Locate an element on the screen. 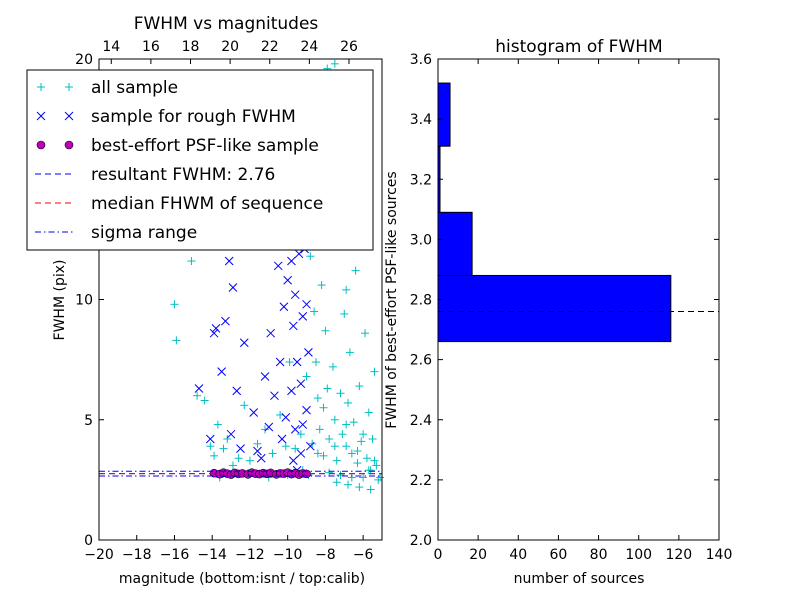 The width and height of the screenshot is (800, 600). scatter-title: FWHM vs magnitudes is located at coordinates (226, 24).